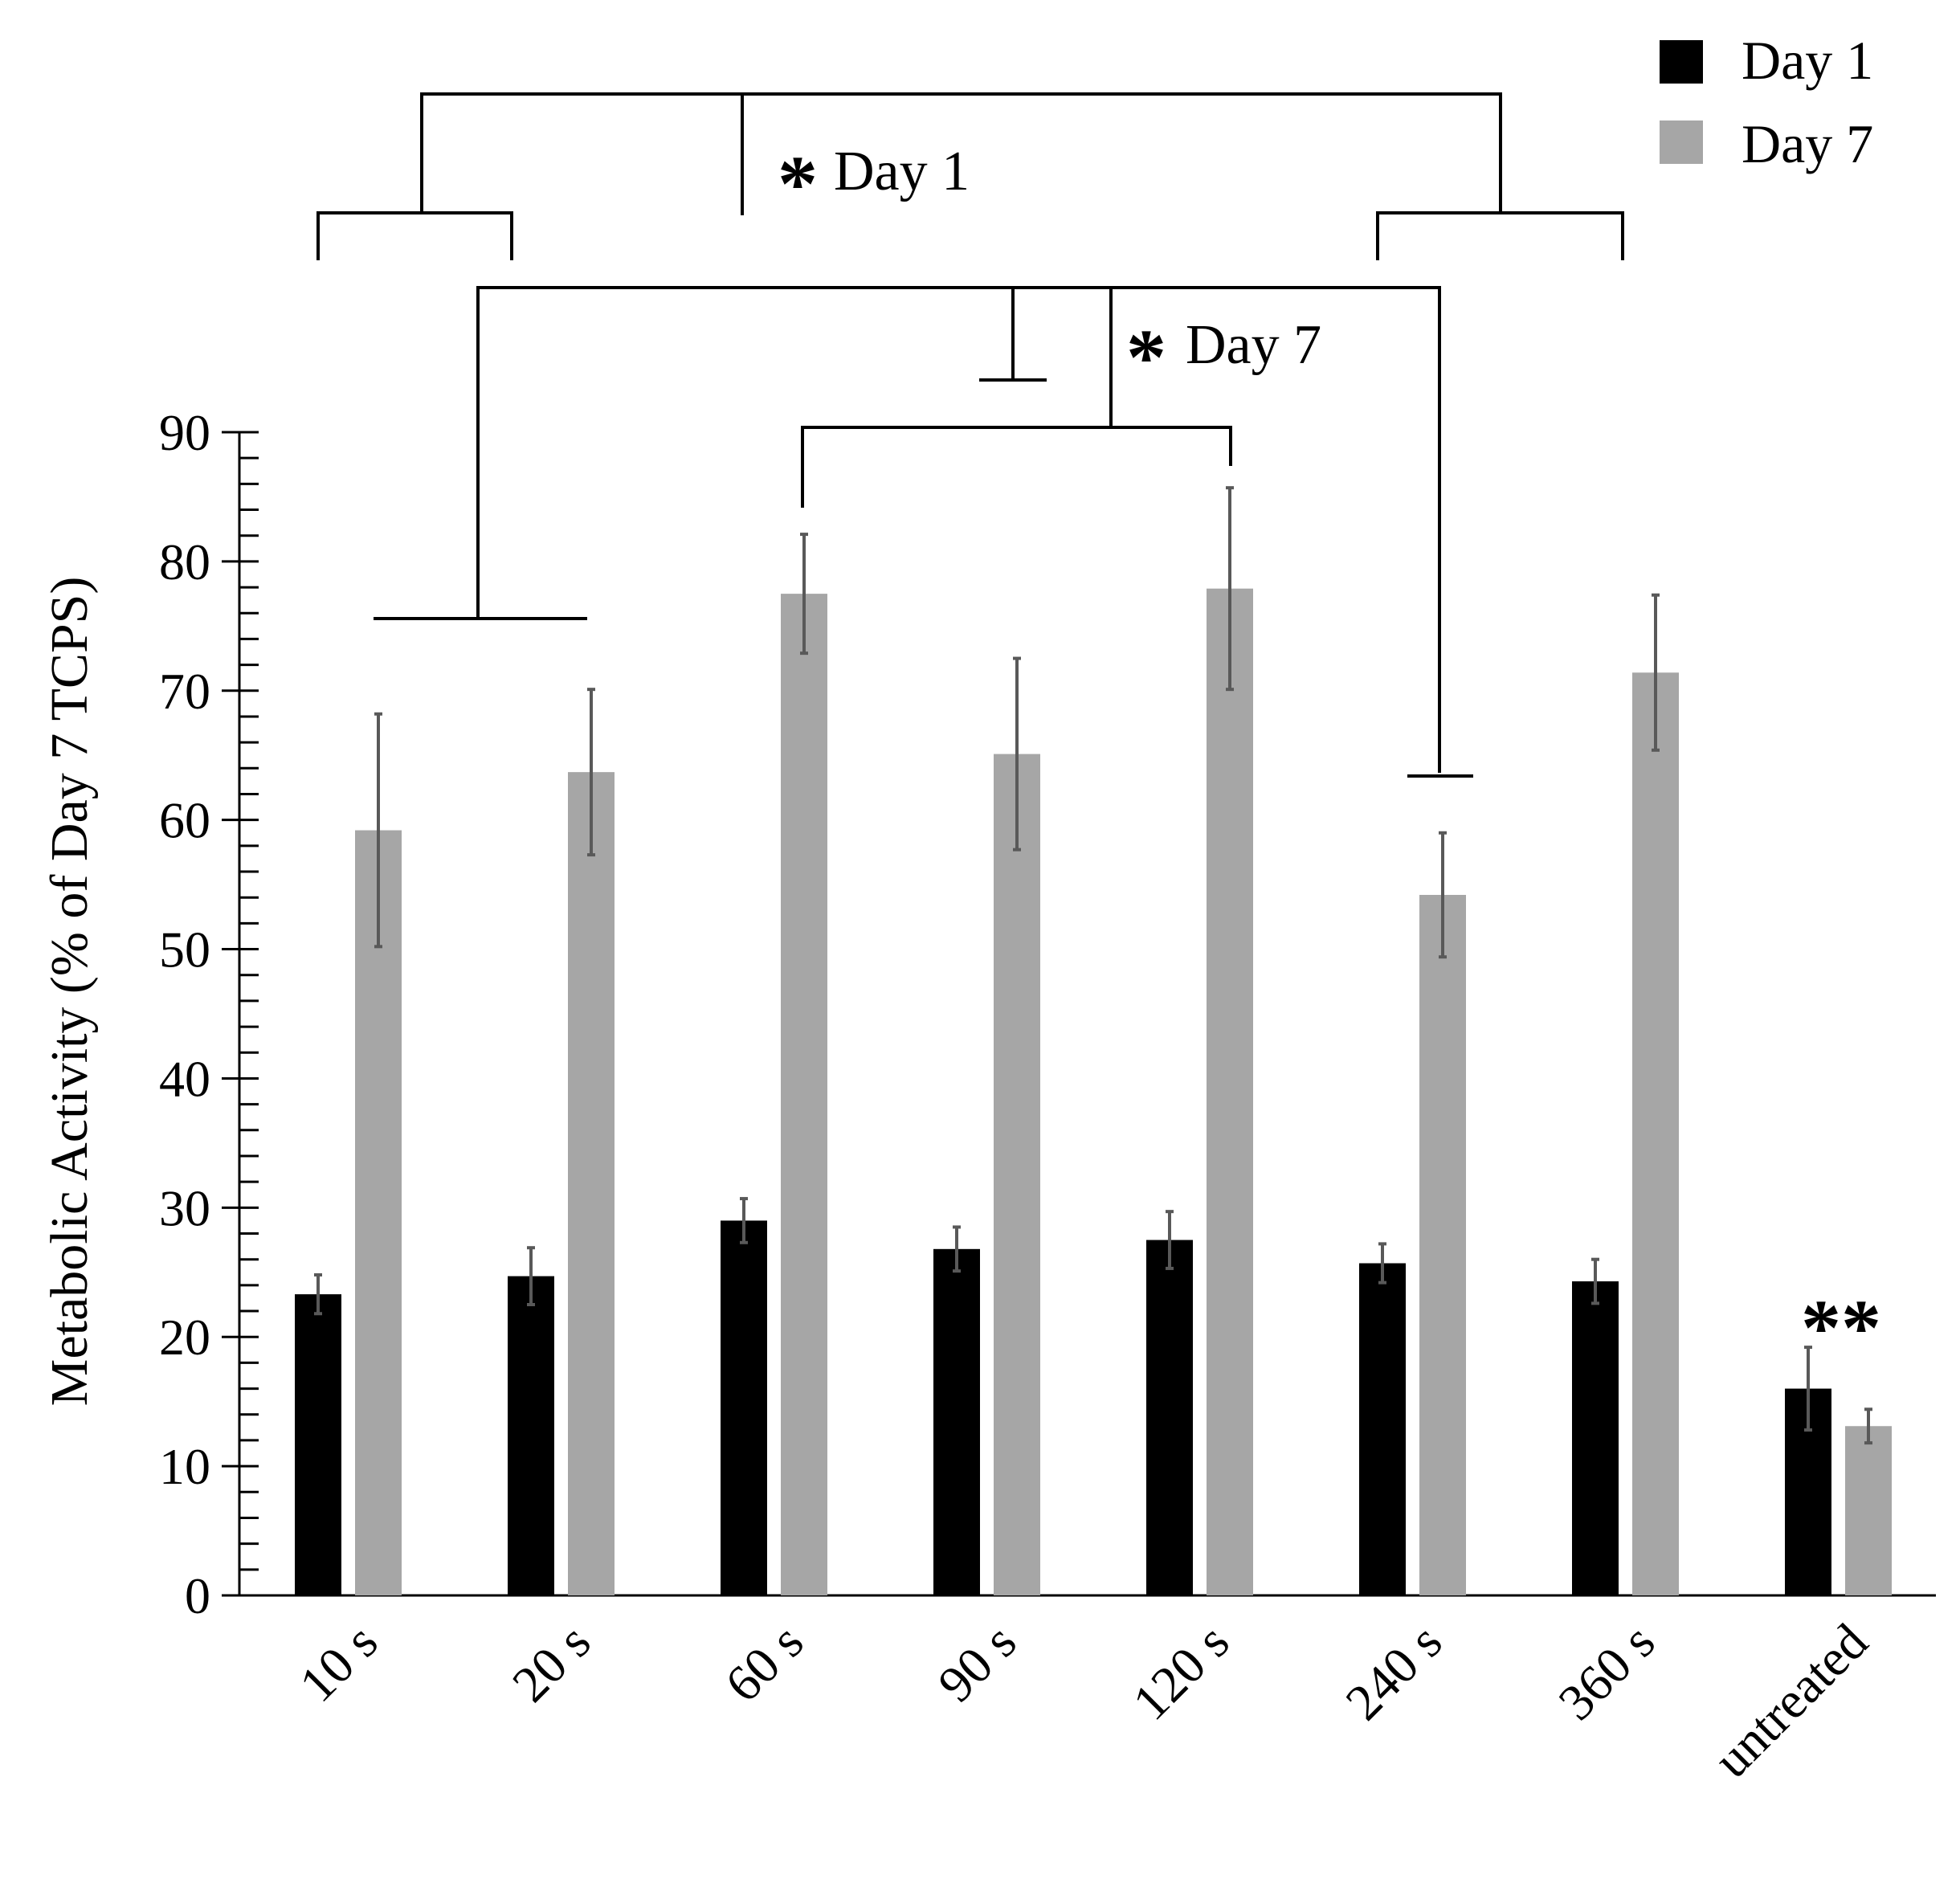 This screenshot has height=1883, width=1960. What do you see at coordinates (184, 1338) in the screenshot?
I see `y-tick-label: 20` at bounding box center [184, 1338].